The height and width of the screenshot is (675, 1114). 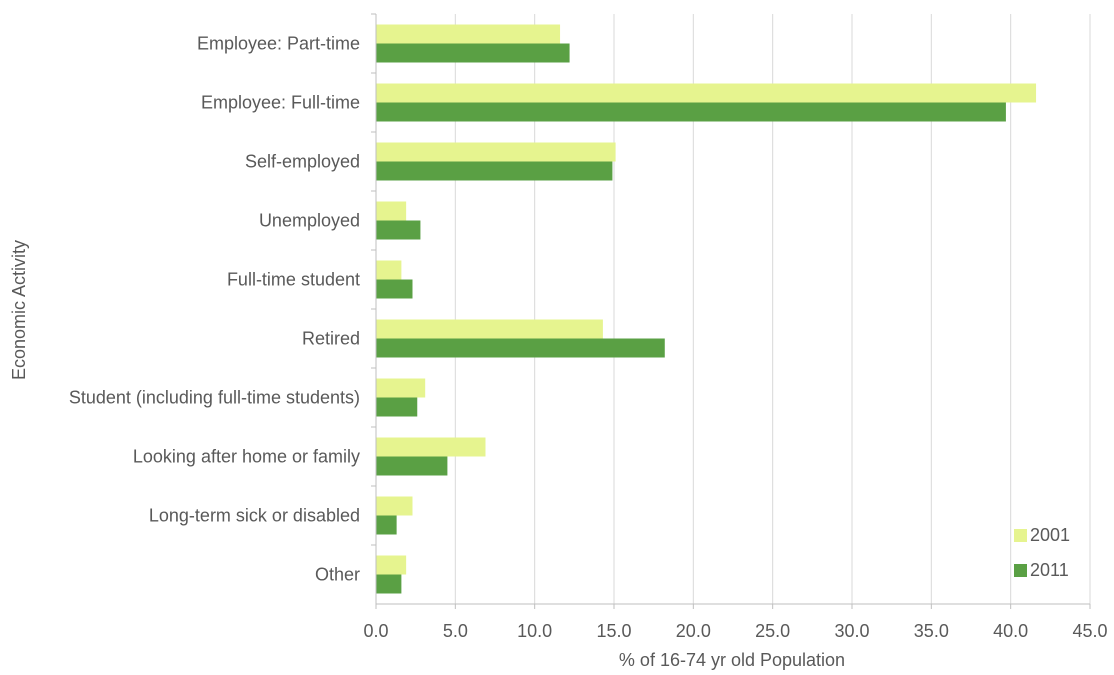 What do you see at coordinates (1042, 552) in the screenshot?
I see `legend: 2001 2011` at bounding box center [1042, 552].